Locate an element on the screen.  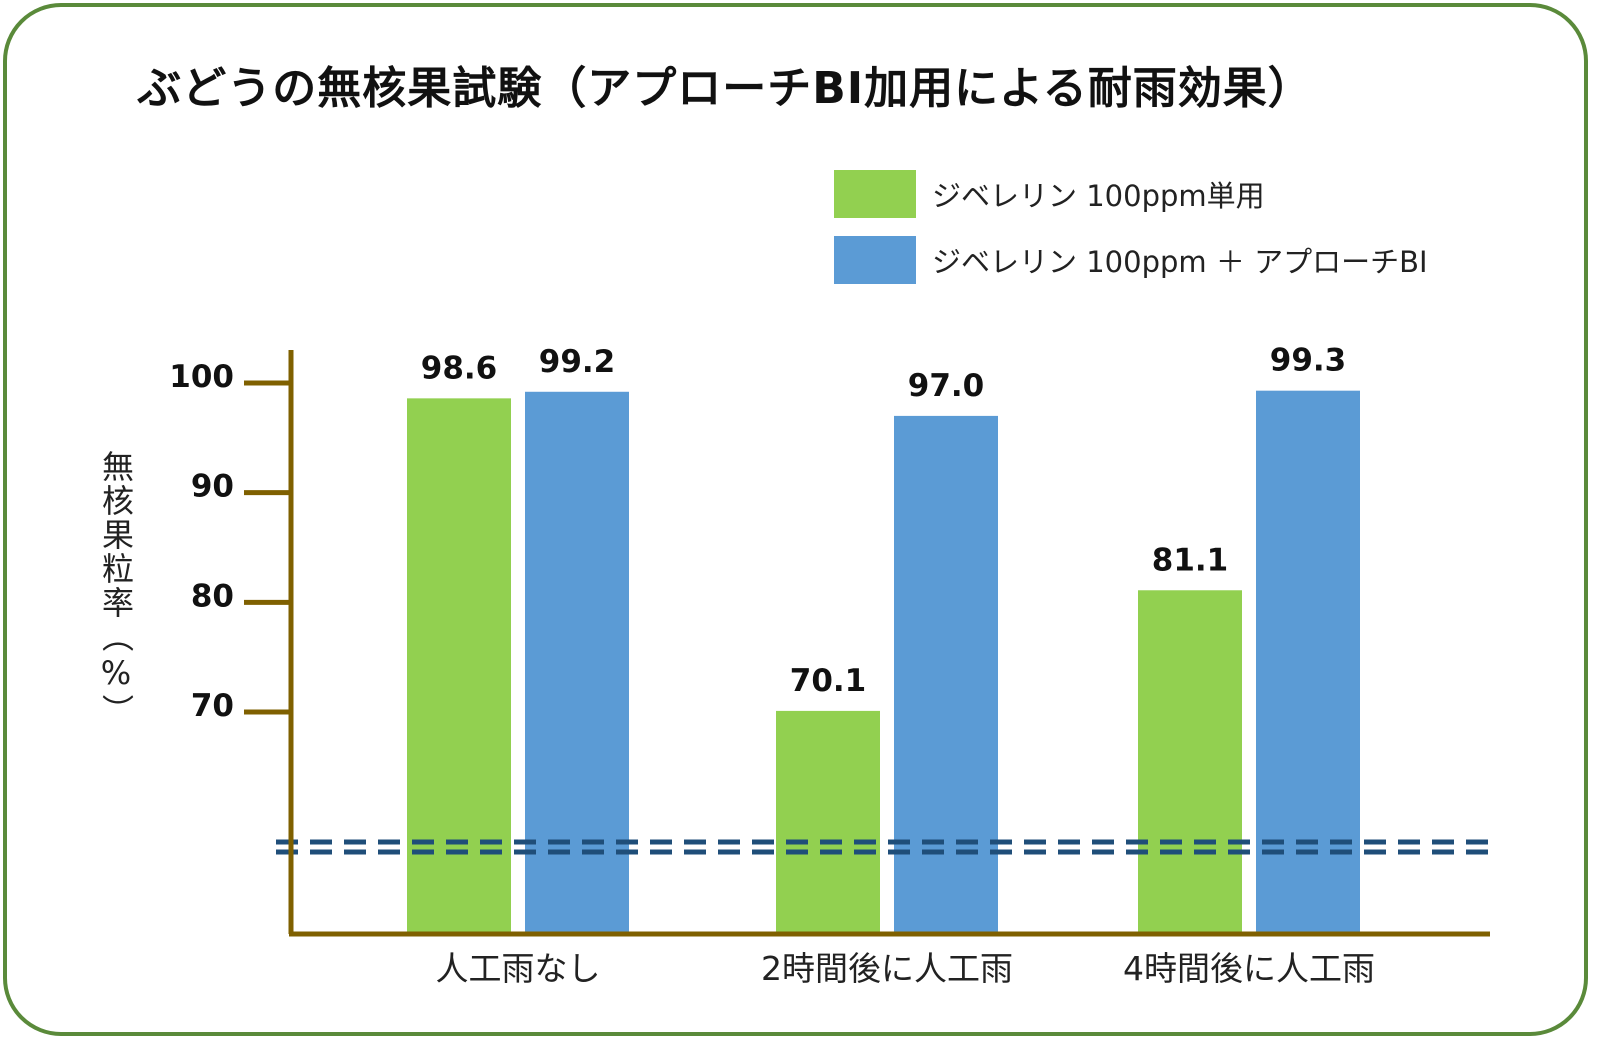
data-label: 99.2 is located at coordinates (577, 362).